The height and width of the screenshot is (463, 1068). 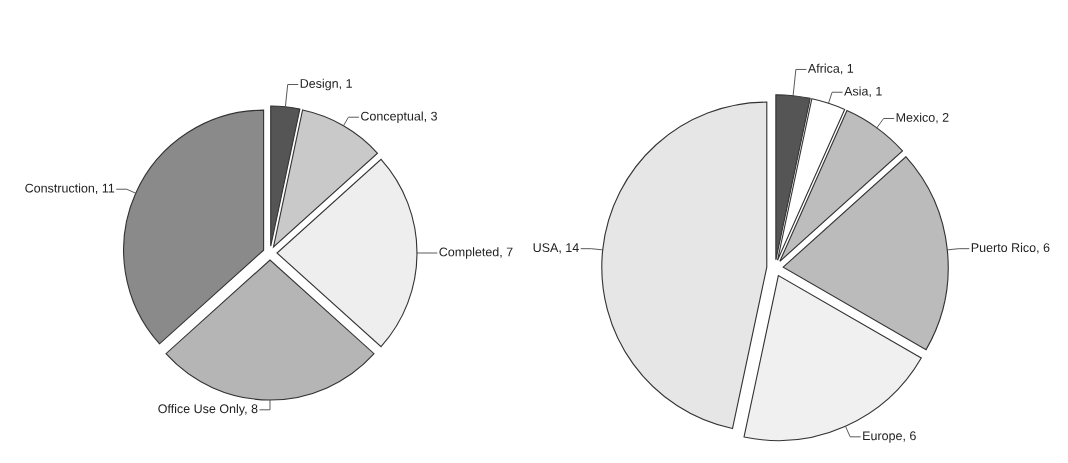 What do you see at coordinates (556, 248) in the screenshot?
I see `slice-label: USA, 14` at bounding box center [556, 248].